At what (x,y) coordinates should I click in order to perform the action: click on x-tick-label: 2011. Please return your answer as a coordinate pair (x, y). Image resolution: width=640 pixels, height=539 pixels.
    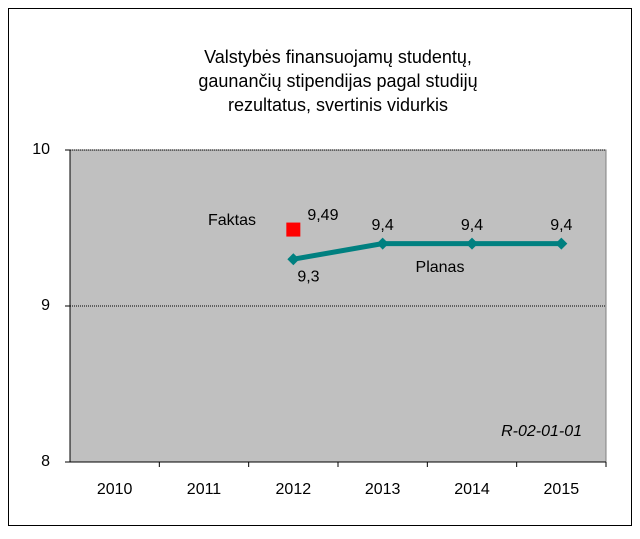
    Looking at the image, I should click on (204, 489).